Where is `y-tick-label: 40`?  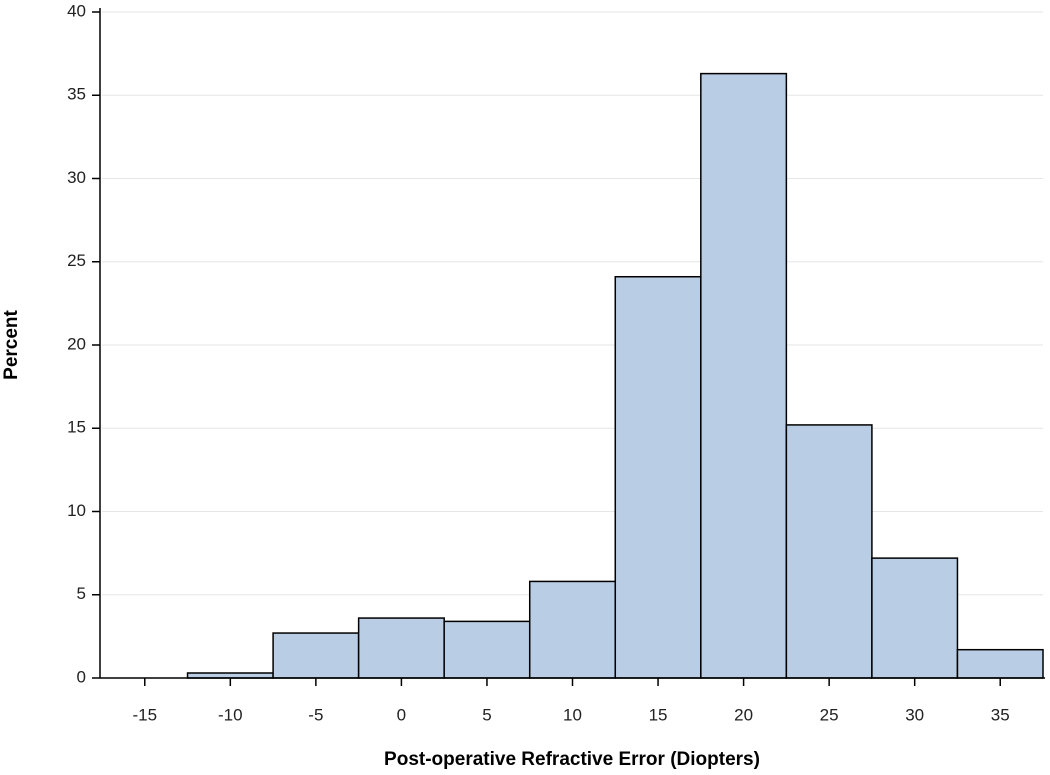
y-tick-label: 40 is located at coordinates (76, 10).